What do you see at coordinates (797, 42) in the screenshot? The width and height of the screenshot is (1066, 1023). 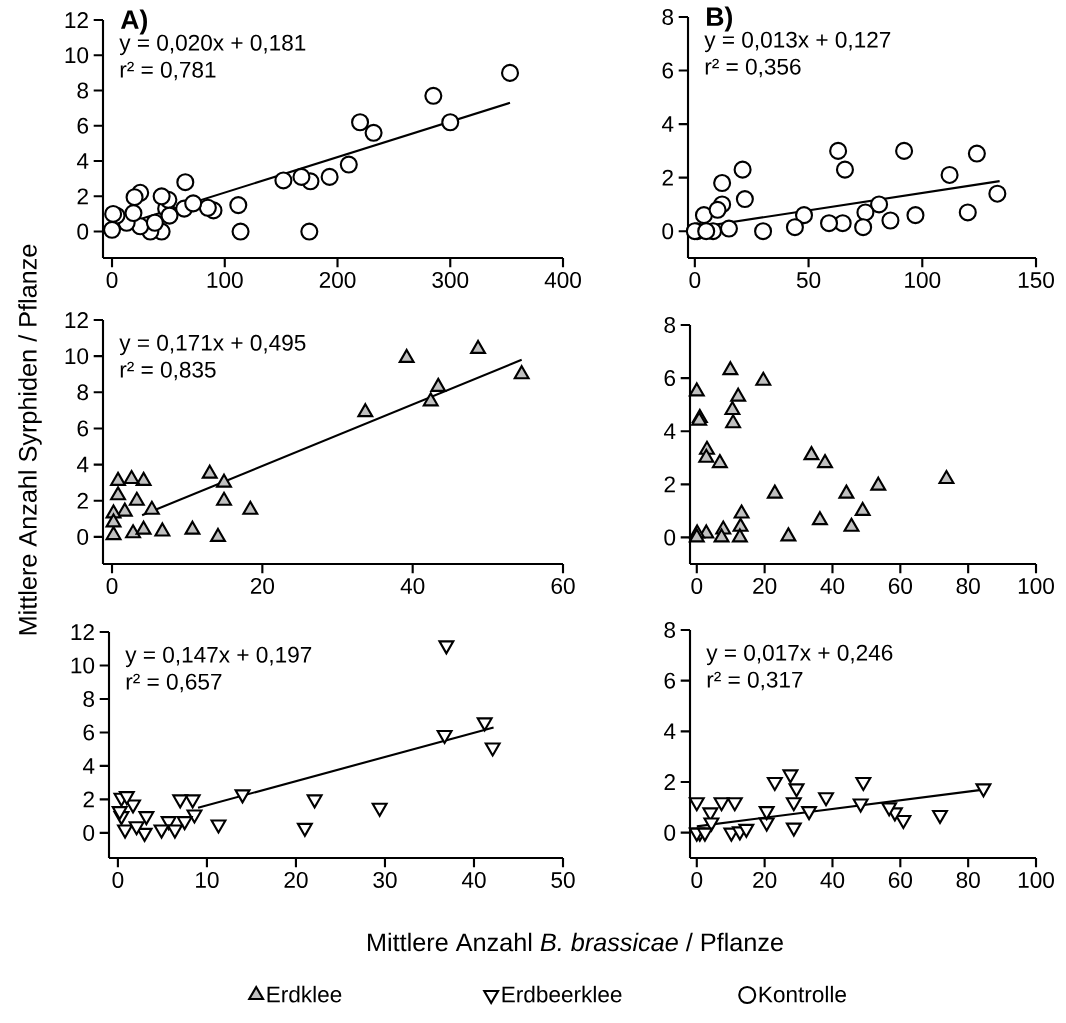 I see `annotation: y = 0,013x + 0,127` at bounding box center [797, 42].